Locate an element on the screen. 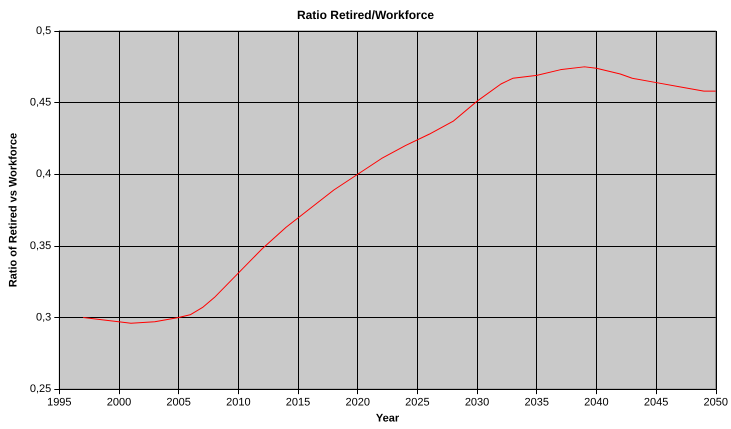 This screenshot has width=731, height=429. x-tick-label: 2035 is located at coordinates (536, 402).